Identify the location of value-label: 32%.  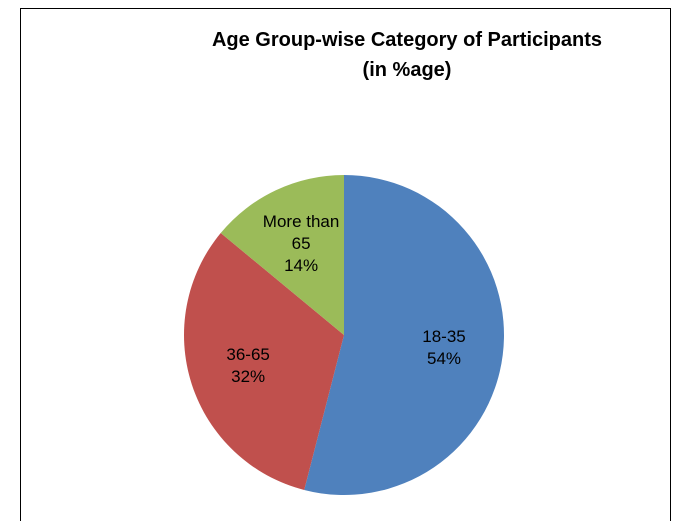
(248, 377).